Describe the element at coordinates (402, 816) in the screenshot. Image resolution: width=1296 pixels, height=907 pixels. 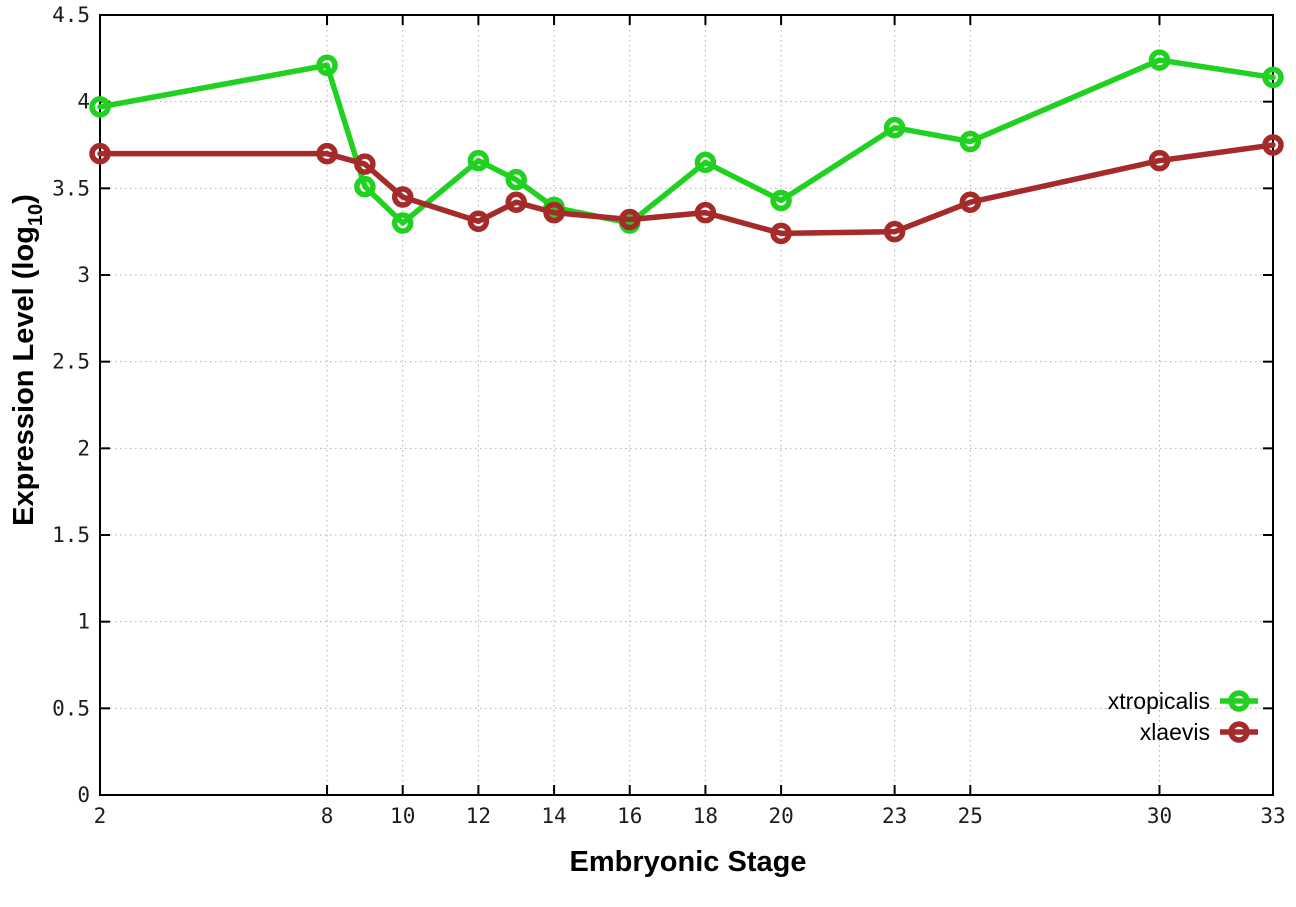
I see `x-tick-label: 10` at that location.